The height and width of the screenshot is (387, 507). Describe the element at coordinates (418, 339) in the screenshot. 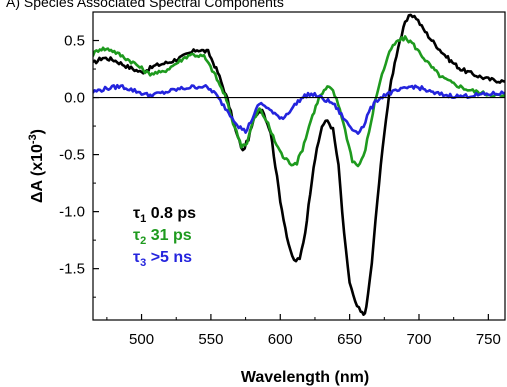

I see `x-tick-label: 700` at that location.